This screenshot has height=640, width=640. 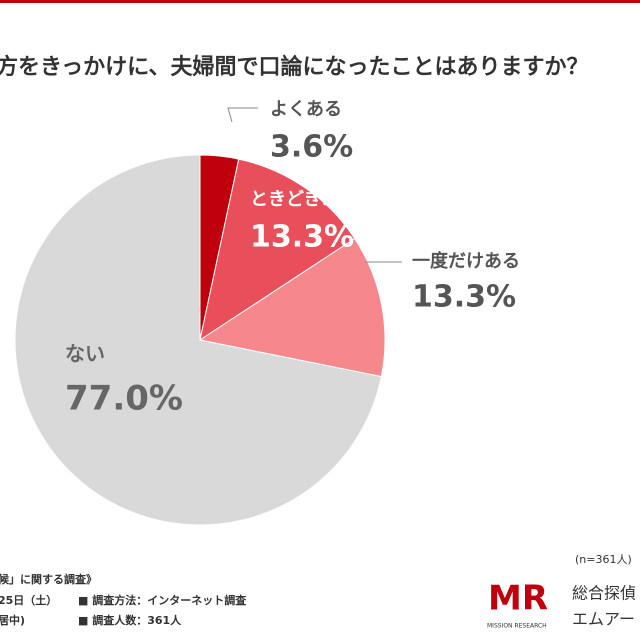 I want to click on slice-label: 一度だけある, so click(x=466, y=261).